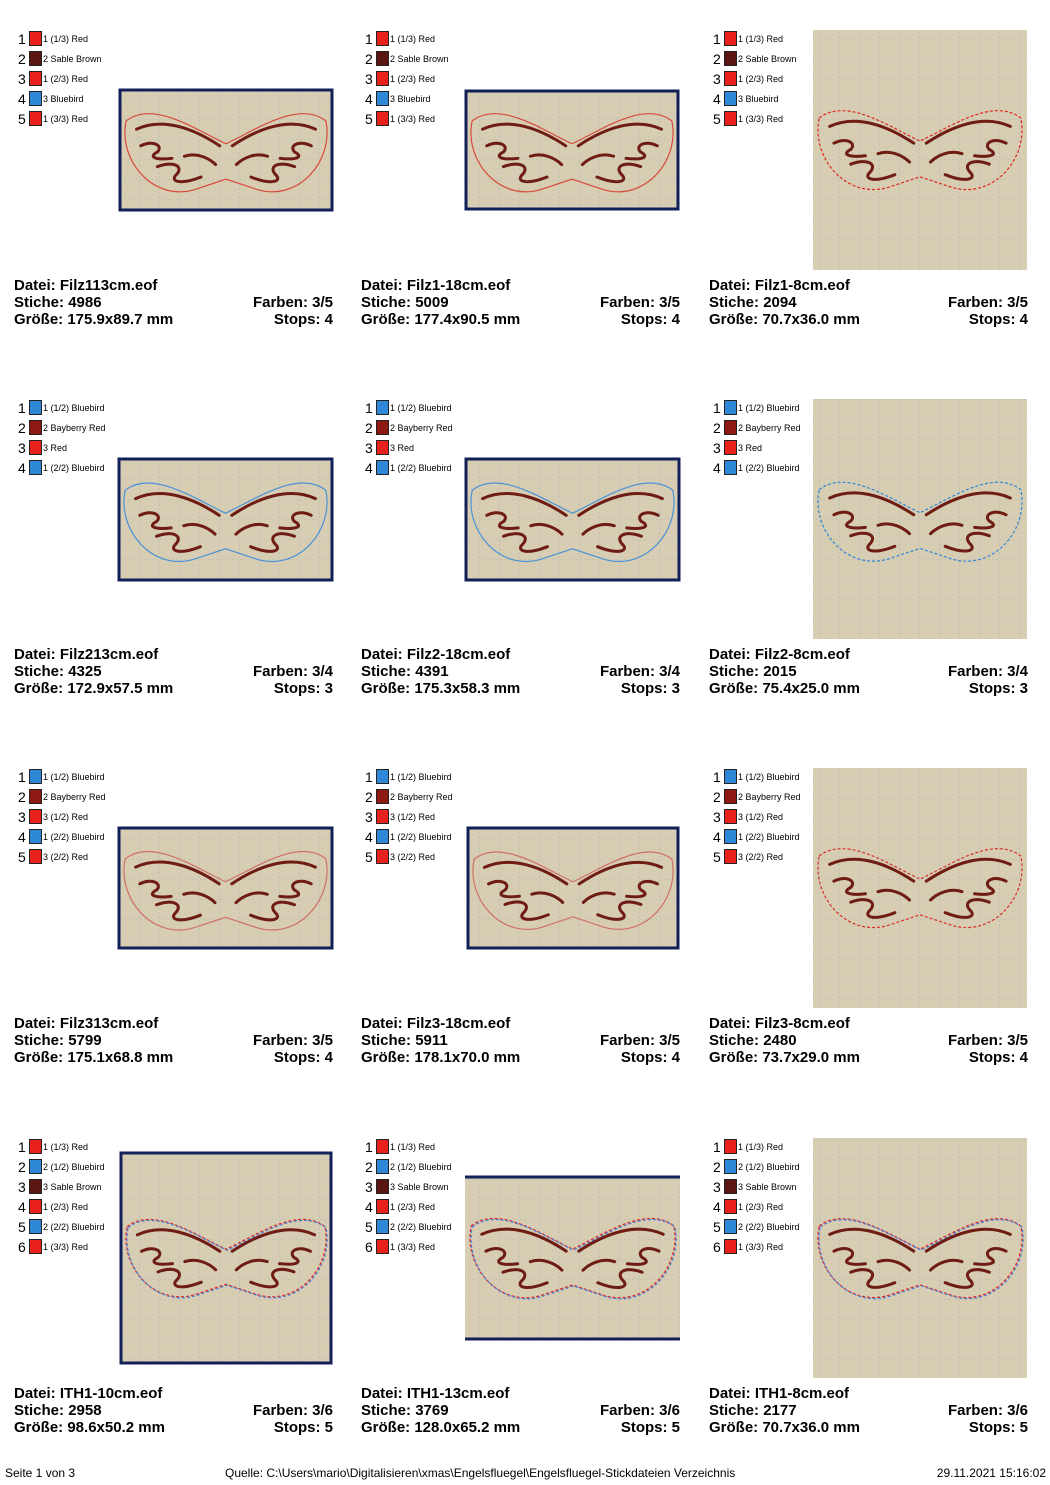  I want to click on thread-name: 1 (1/2) Bluebird, so click(74, 408).